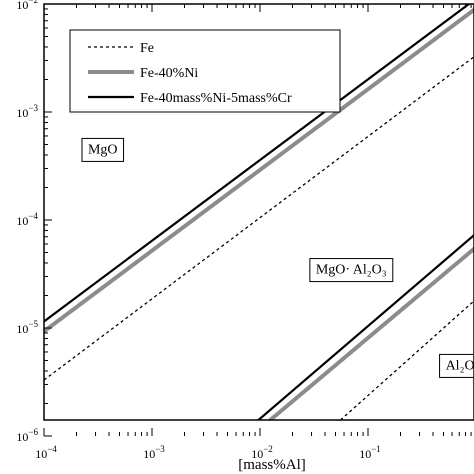  What do you see at coordinates (370, 452) in the screenshot?
I see `x-tick-label: 10⁻¹` at bounding box center [370, 452].